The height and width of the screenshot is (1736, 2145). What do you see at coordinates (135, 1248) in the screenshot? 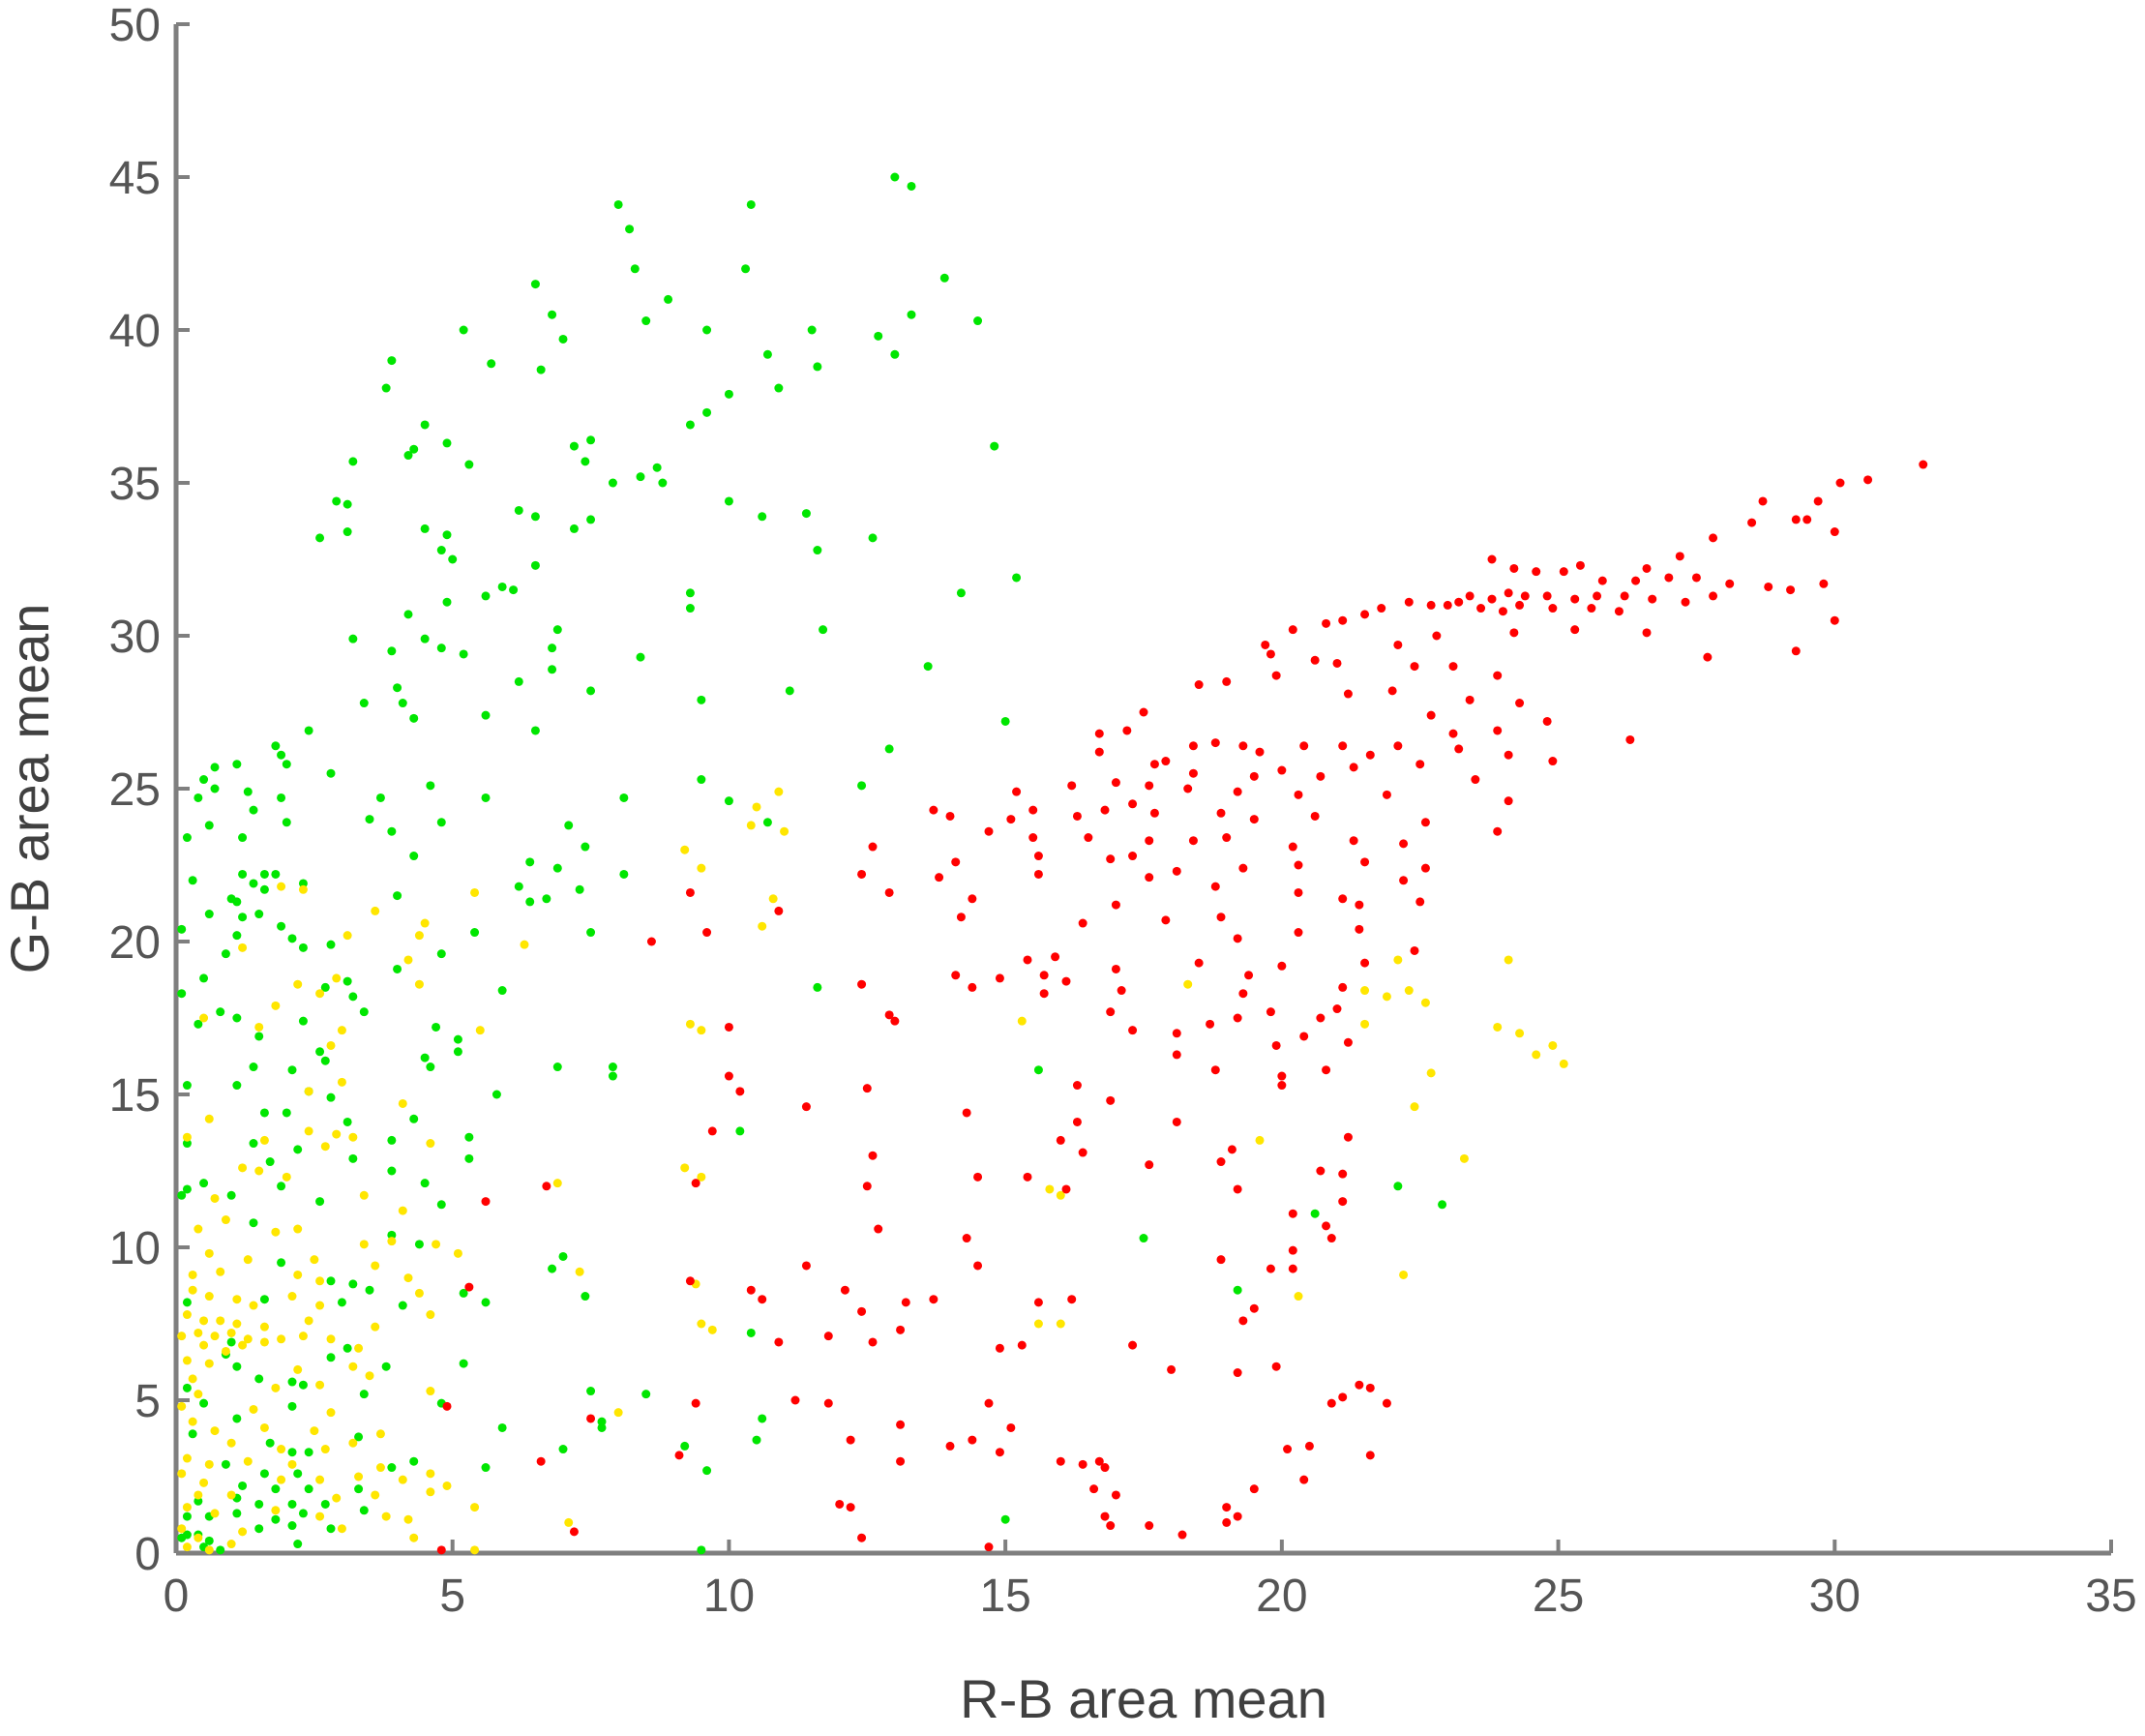
I see `y-tick-label: 10` at bounding box center [135, 1248].